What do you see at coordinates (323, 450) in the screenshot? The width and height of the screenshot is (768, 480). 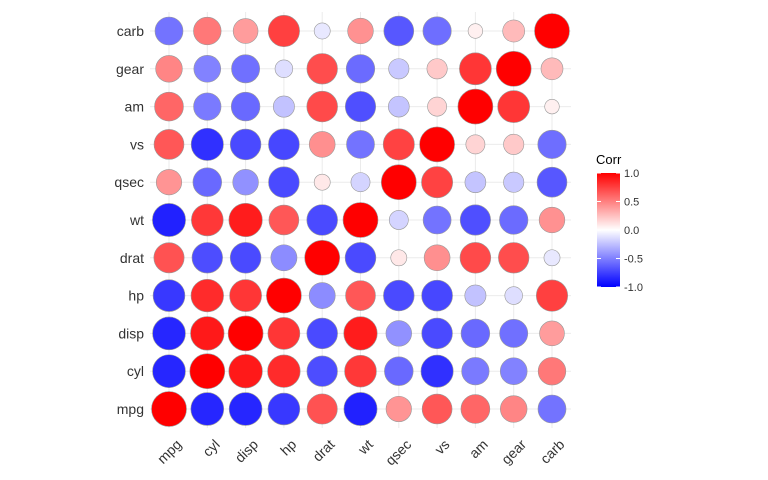 I see `x-tick-label: drat` at bounding box center [323, 450].